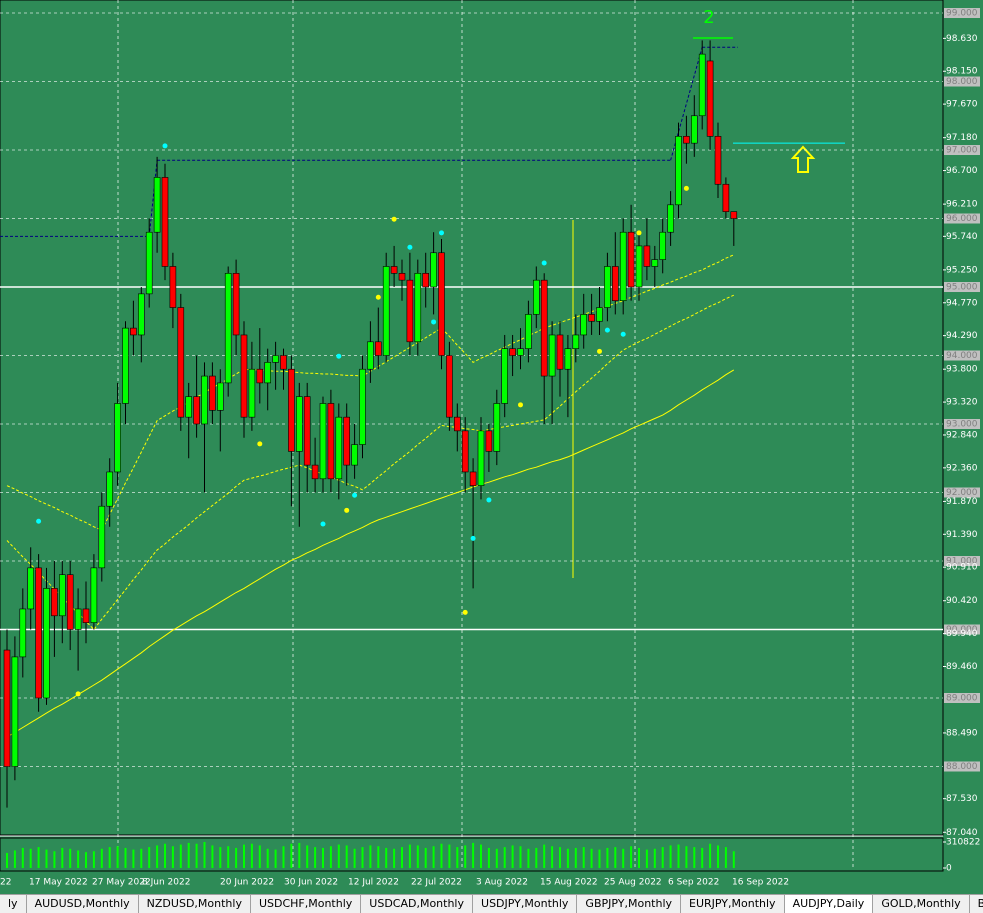 The height and width of the screenshot is (913, 983). What do you see at coordinates (629, 904) in the screenshot?
I see `tab: GBPJPY,Monthly` at bounding box center [629, 904].